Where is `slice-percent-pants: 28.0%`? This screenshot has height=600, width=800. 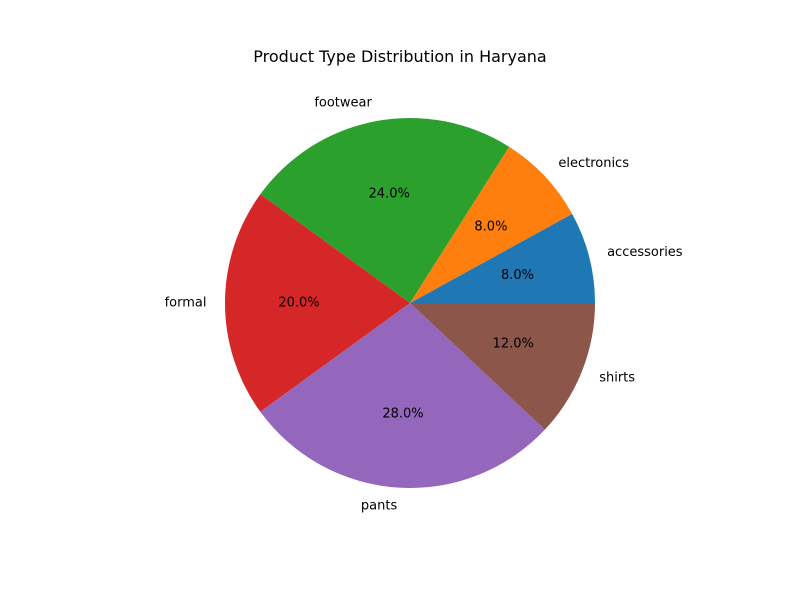 slice-percent-pants: 28.0% is located at coordinates (402, 413).